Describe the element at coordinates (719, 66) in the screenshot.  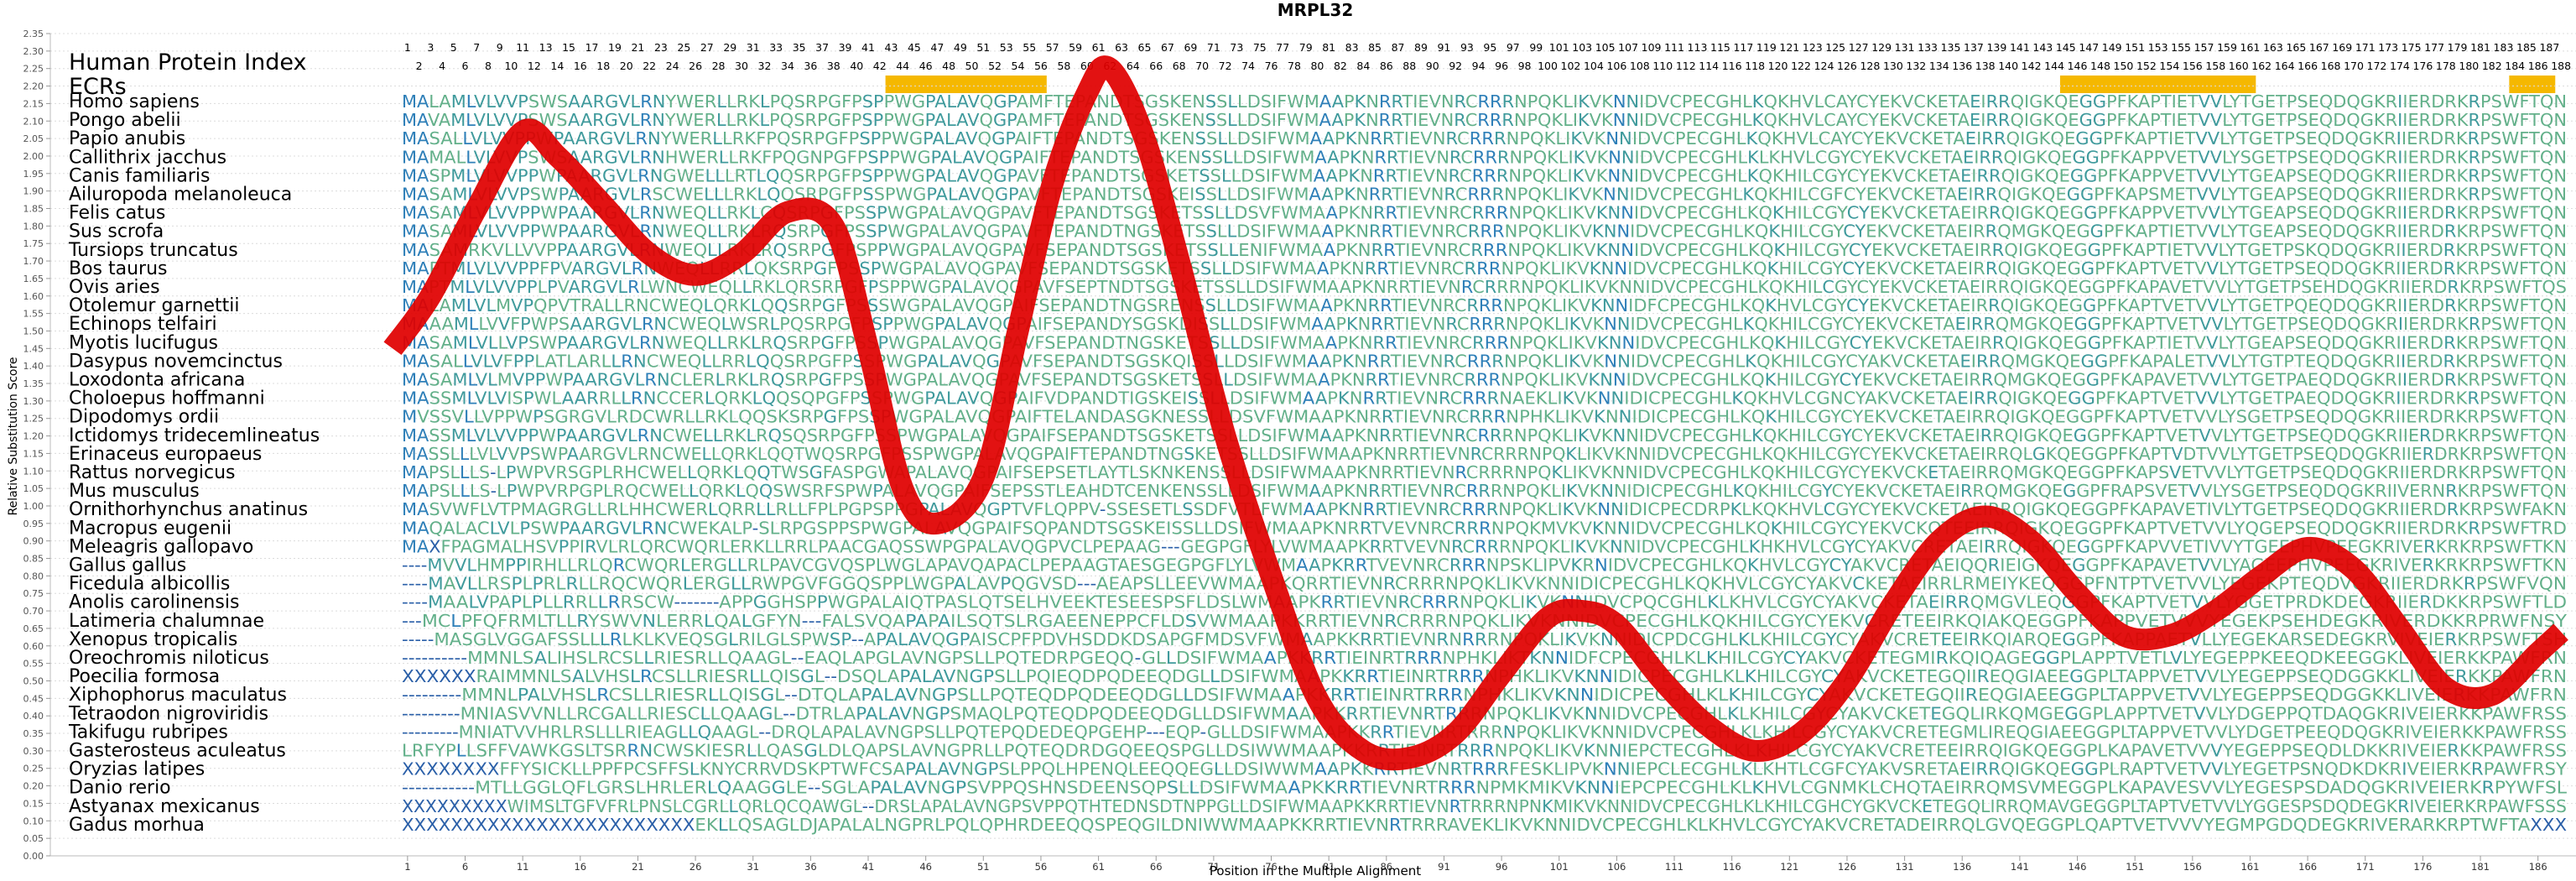
I see `position-number: 28` at that location.